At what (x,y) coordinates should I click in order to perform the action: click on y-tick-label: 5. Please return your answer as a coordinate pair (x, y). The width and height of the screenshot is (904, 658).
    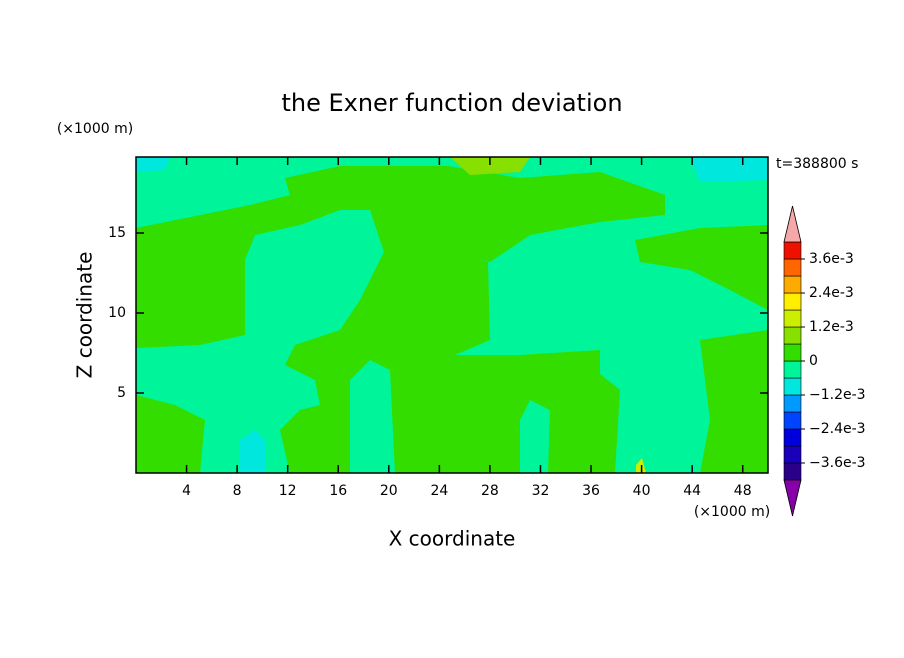
    Looking at the image, I should click on (121, 393).